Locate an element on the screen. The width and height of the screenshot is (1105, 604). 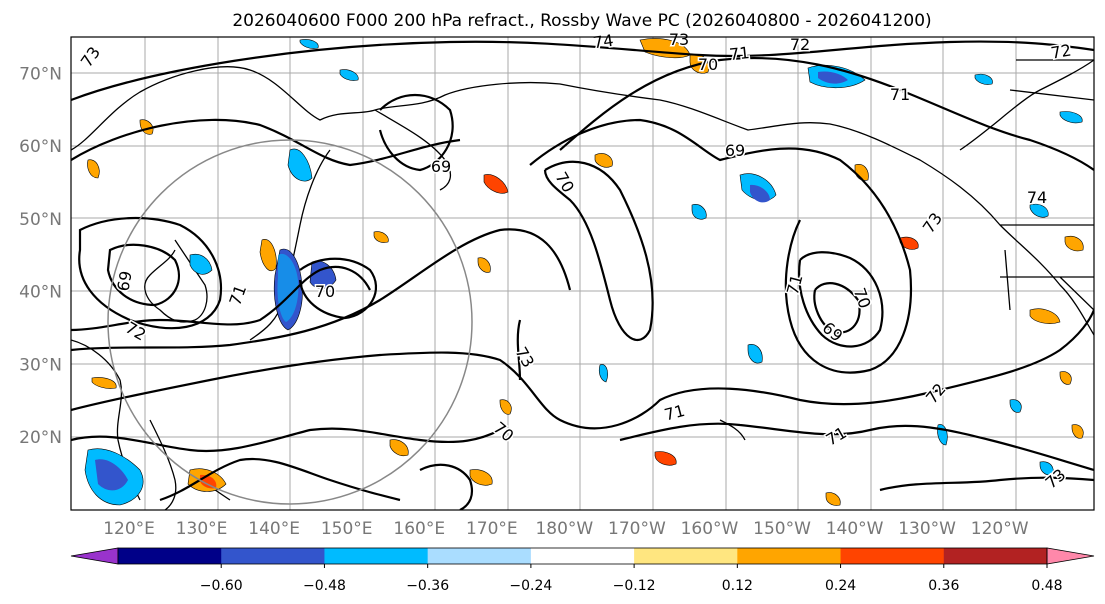
longitude-label: 180°W is located at coordinates (564, 529).